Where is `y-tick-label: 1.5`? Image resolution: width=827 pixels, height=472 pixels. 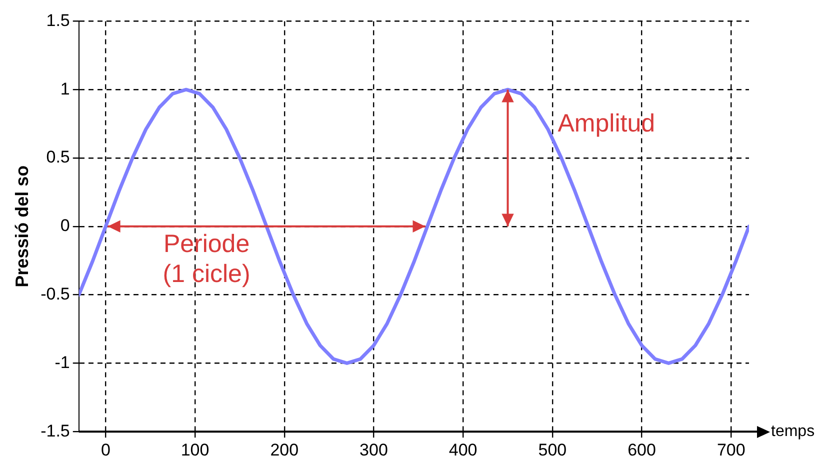
y-tick-label: 1.5 is located at coordinates (58, 20).